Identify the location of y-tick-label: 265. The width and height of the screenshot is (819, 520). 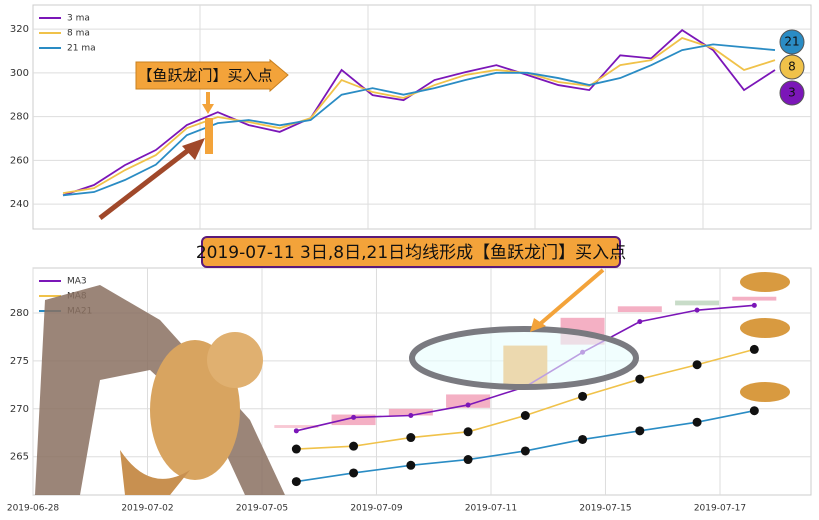
(19, 457).